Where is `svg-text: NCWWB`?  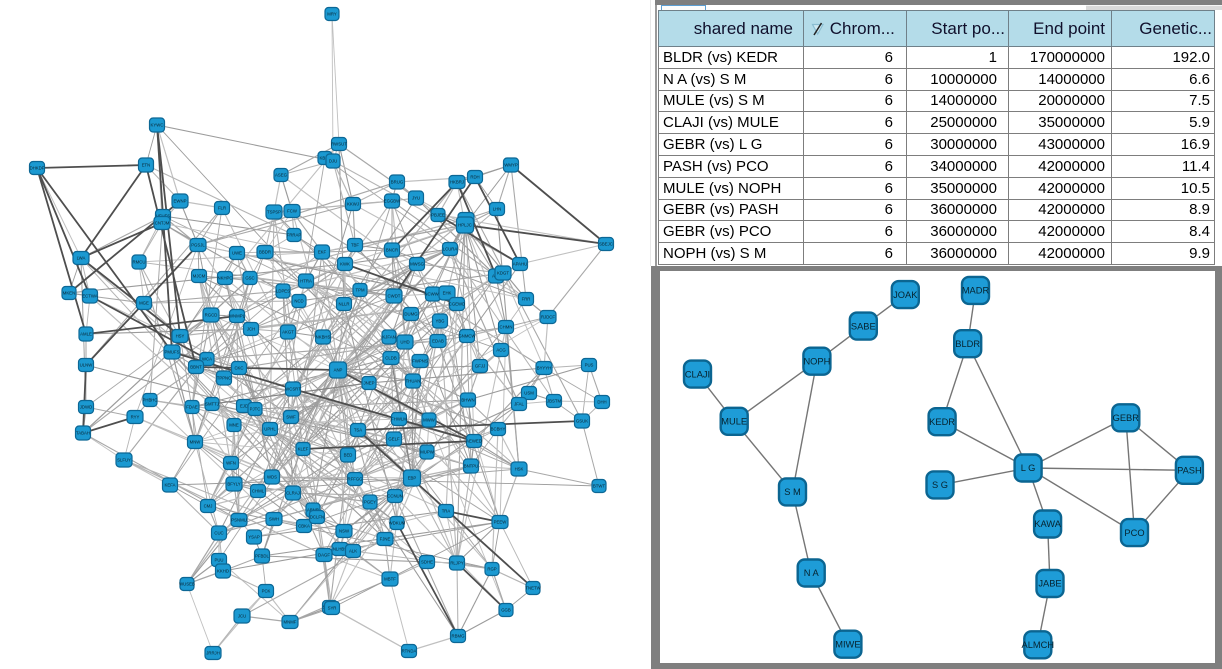
svg-text: NCWWB is located at coordinates (432, 294).